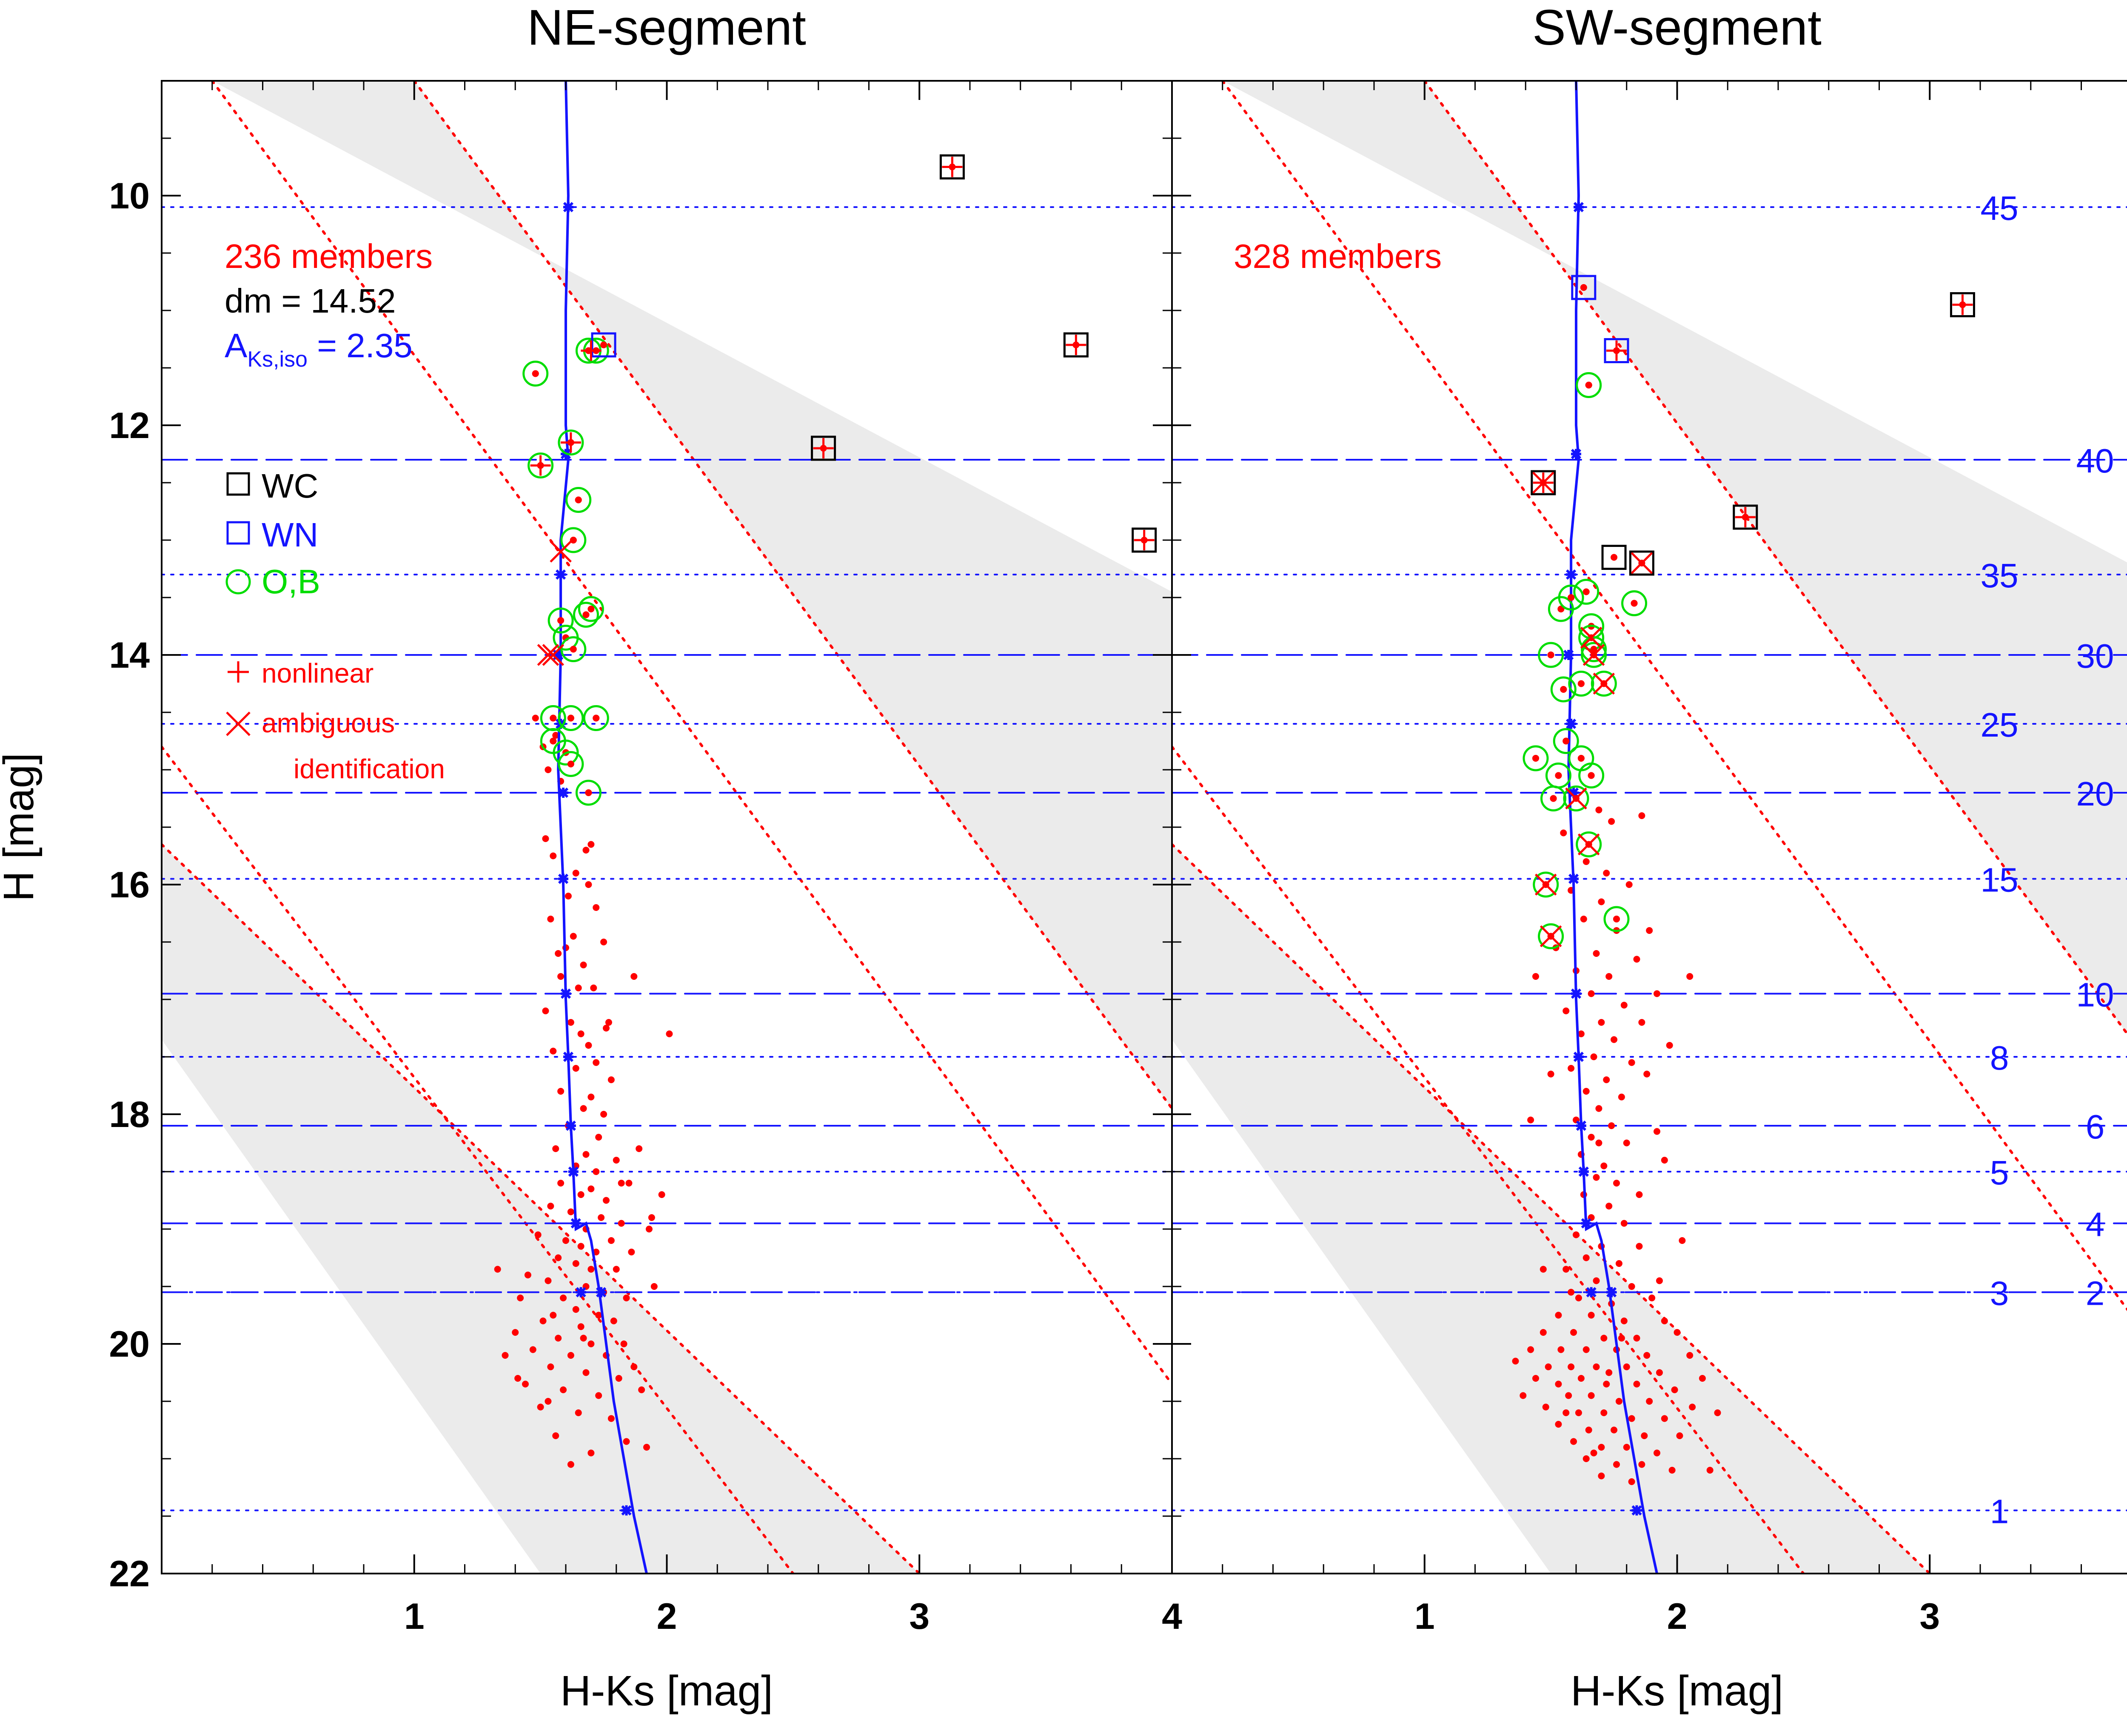 This screenshot has width=2127, height=1736. I want to click on ne-extinction-subscript: Ks,iso, so click(277, 359).